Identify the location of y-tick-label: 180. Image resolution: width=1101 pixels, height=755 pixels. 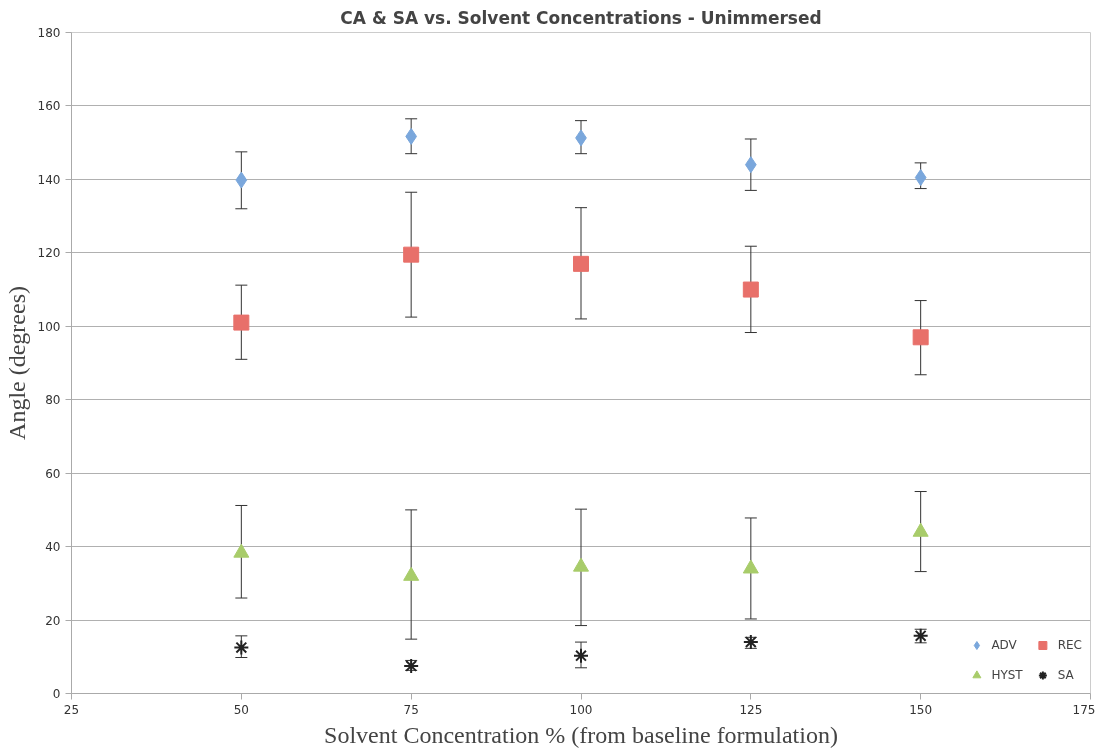
(49, 33).